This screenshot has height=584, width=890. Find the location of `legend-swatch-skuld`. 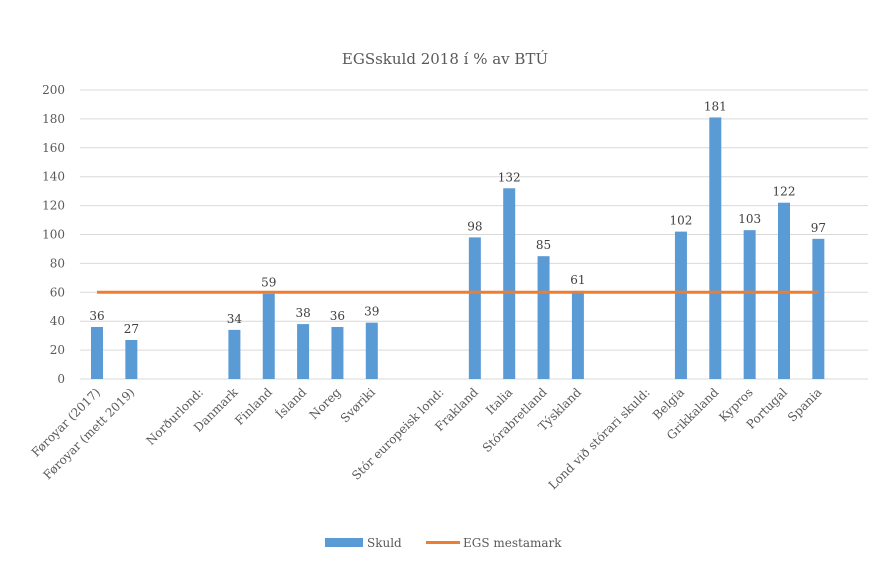

legend-swatch-skuld is located at coordinates (344, 542).